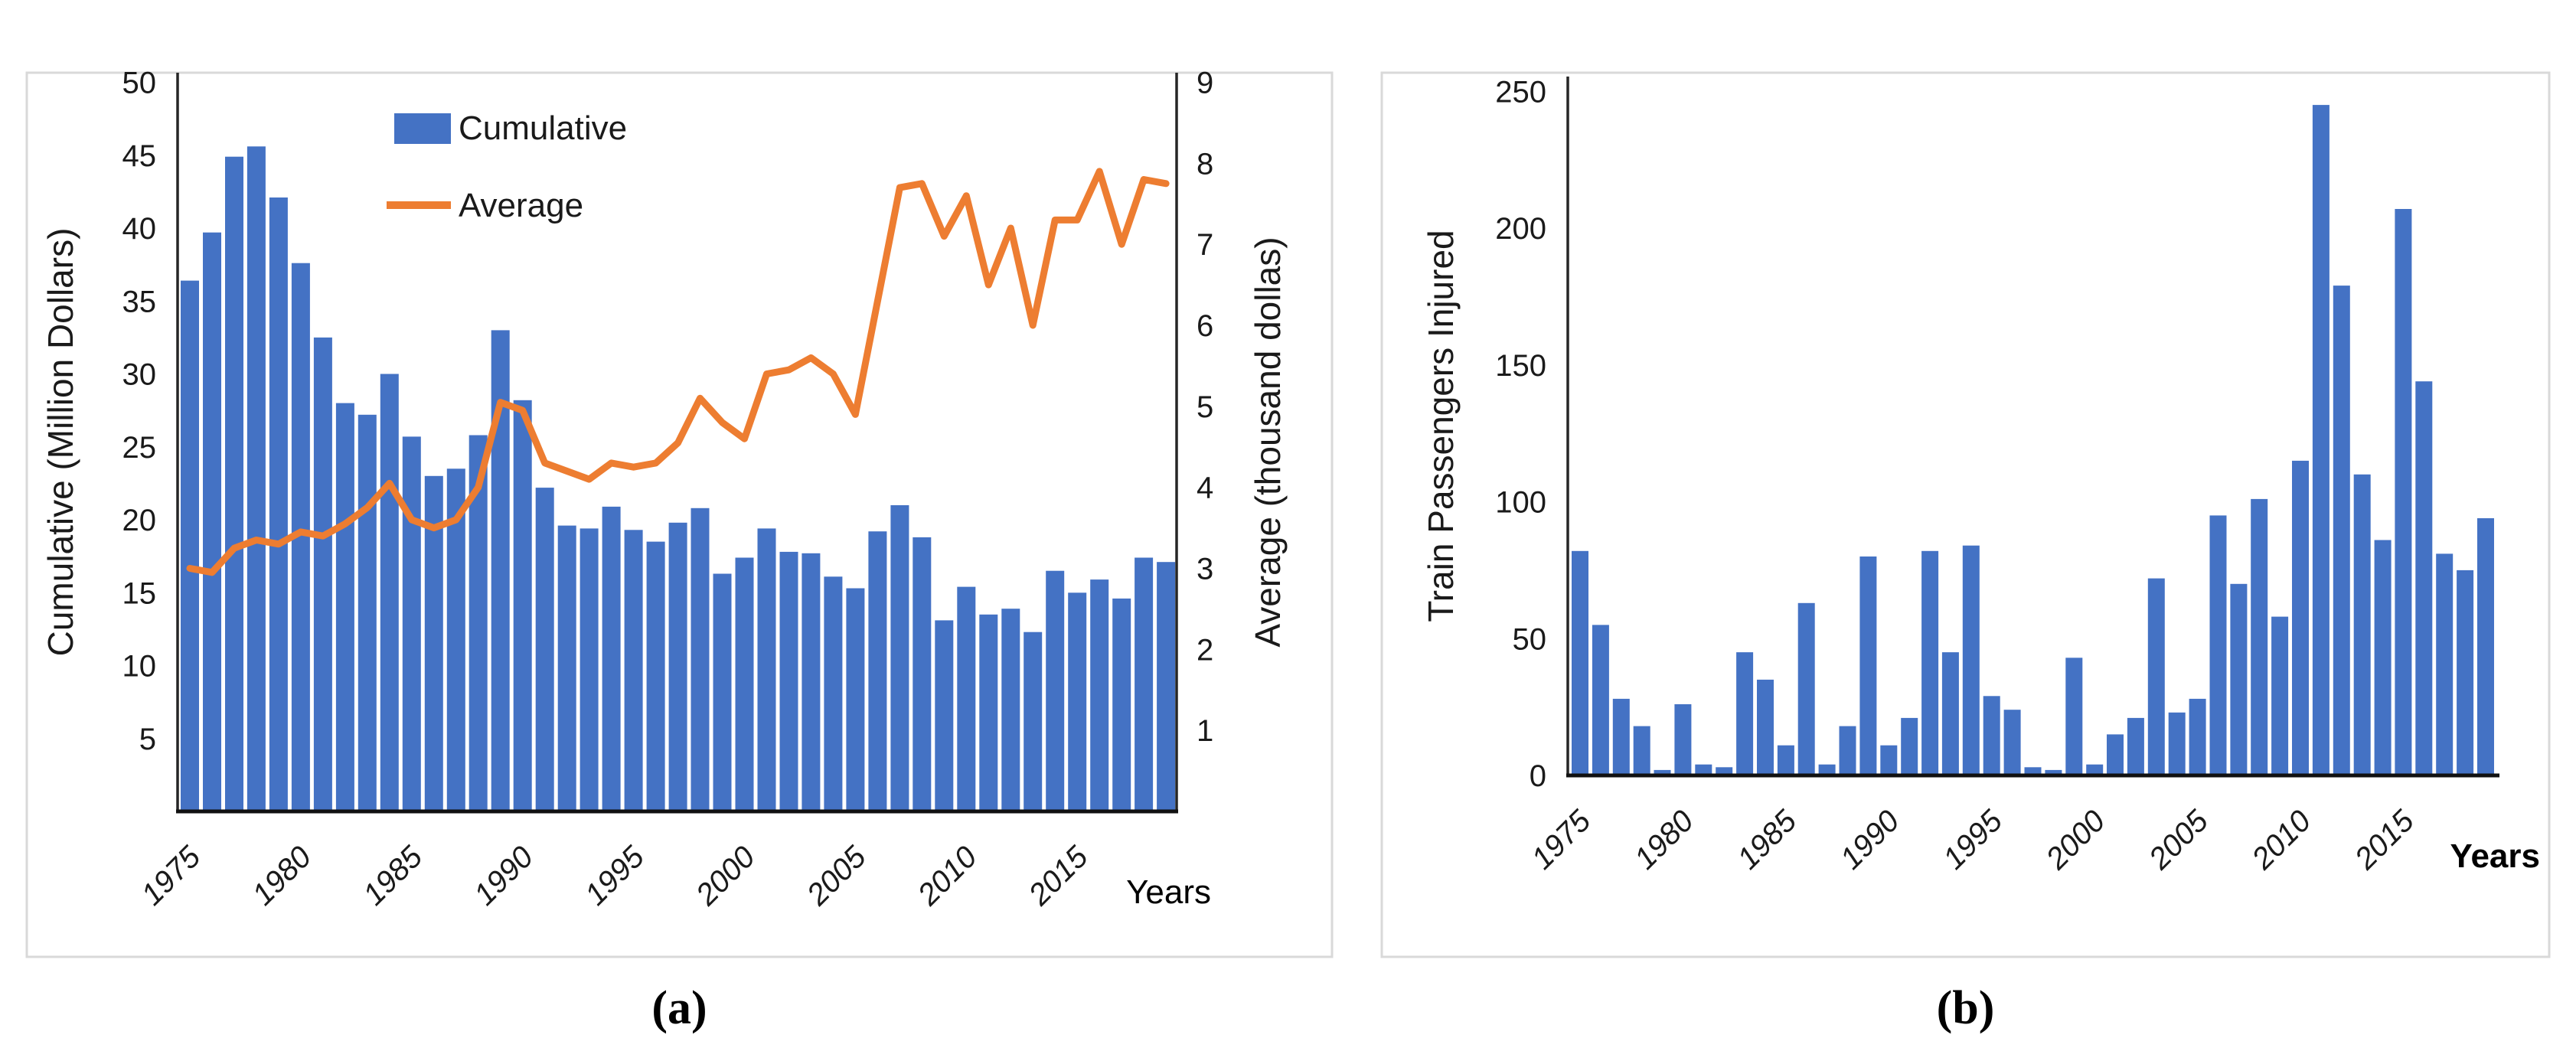 The image size is (2576, 1064). I want to click on bar-2014, so click(1055, 690).